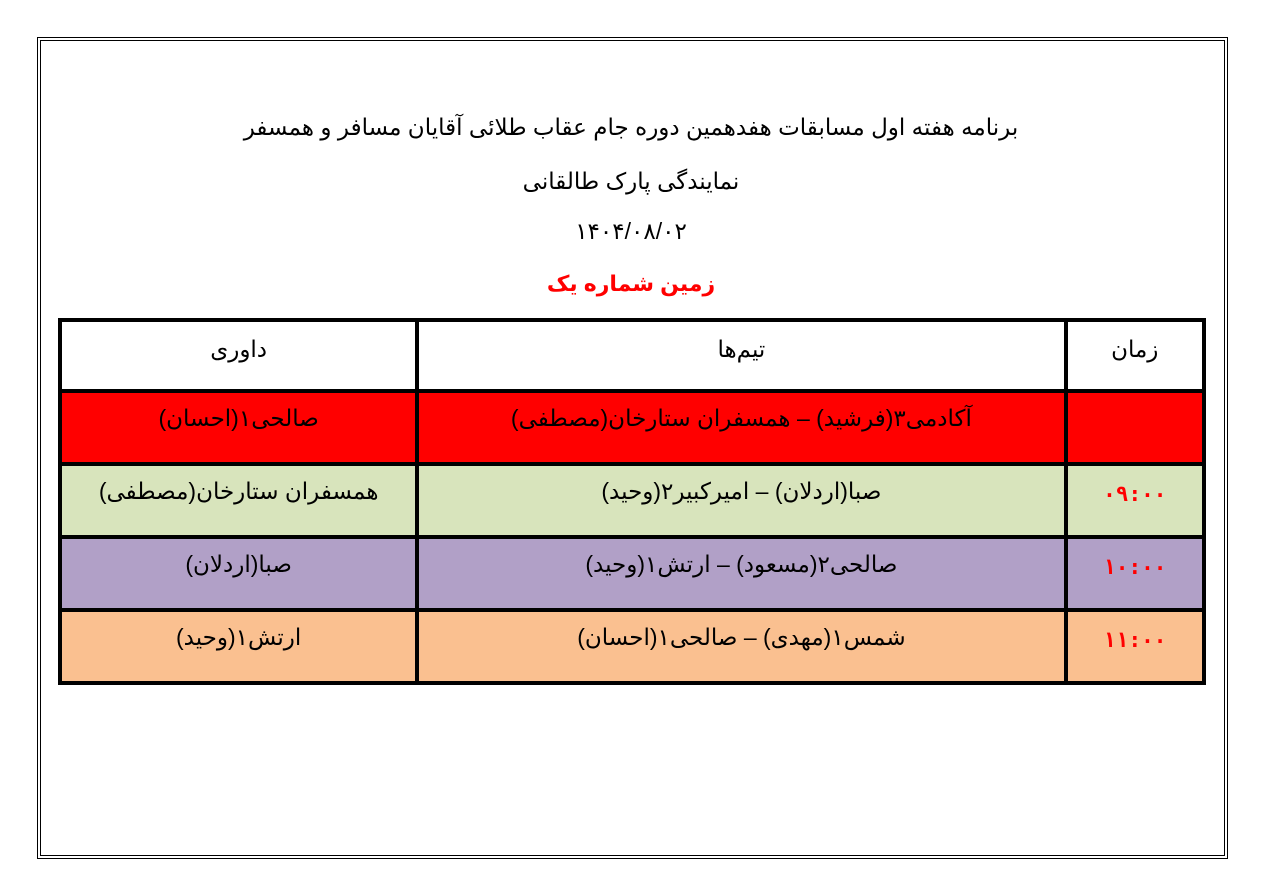  Describe the element at coordinates (238, 500) in the screenshot. I see `match-referee: همسفران ستارخان(مصطفی)` at that location.